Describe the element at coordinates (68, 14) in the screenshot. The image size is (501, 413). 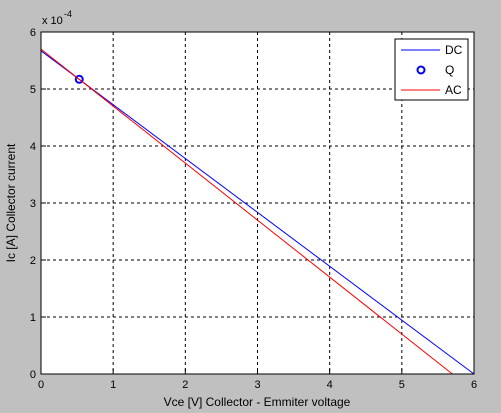
I see `y-exponent-power: -4` at that location.